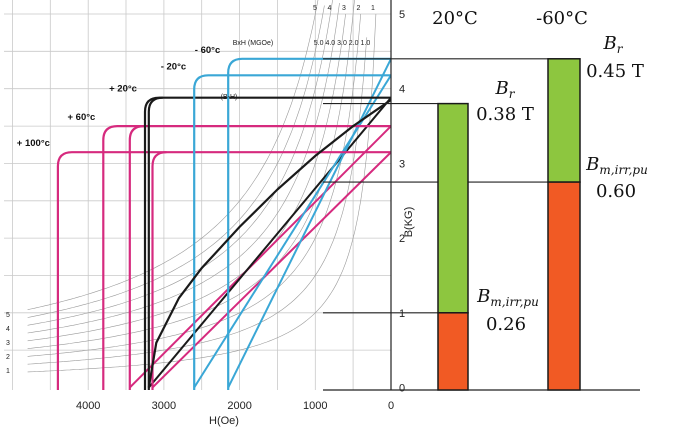 This screenshot has height=428, width=681. What do you see at coordinates (409, 222) in the screenshot?
I see `y-axis-label: B(KG)` at bounding box center [409, 222].